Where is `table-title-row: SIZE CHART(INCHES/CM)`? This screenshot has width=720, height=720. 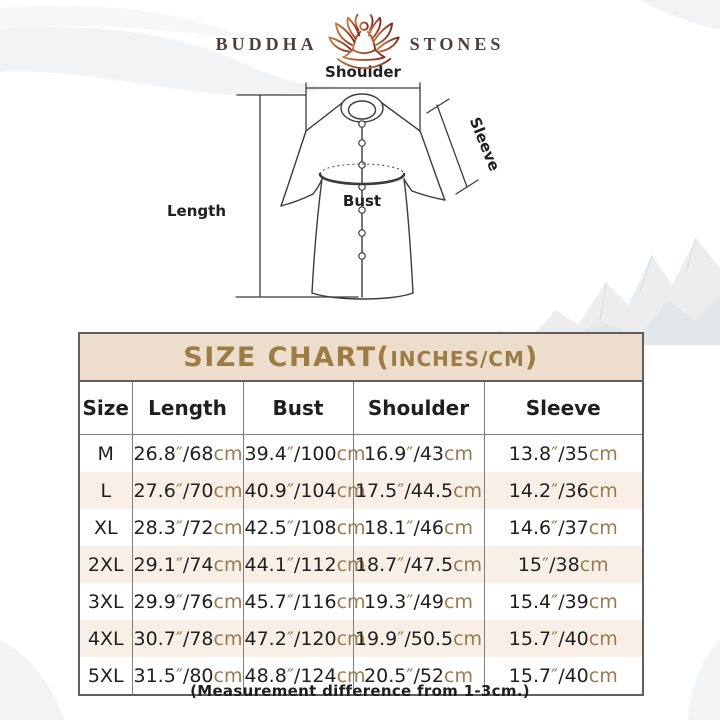 table-title-row: SIZE CHART(INCHES/CM) is located at coordinates (361, 357).